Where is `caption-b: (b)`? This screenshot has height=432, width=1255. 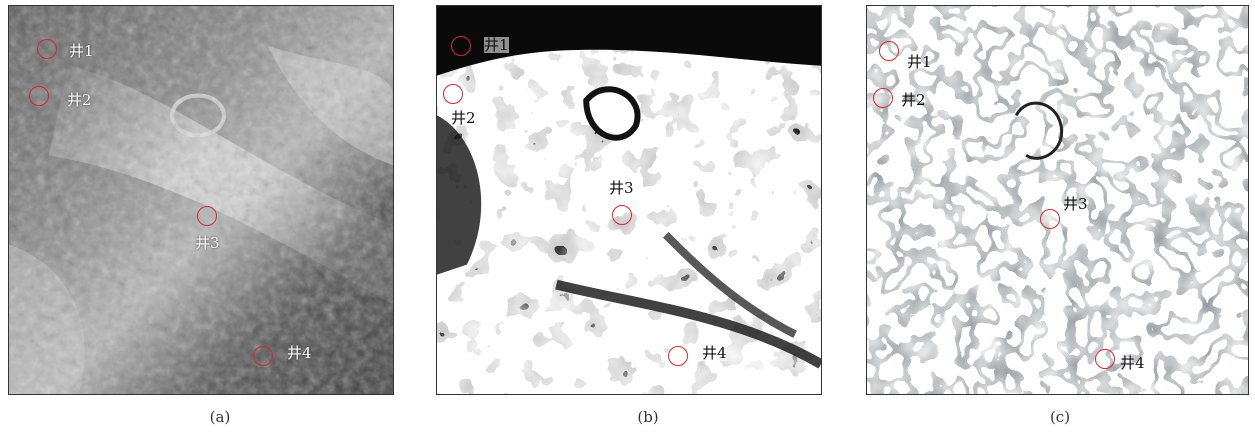
caption-b: (b) is located at coordinates (648, 417).